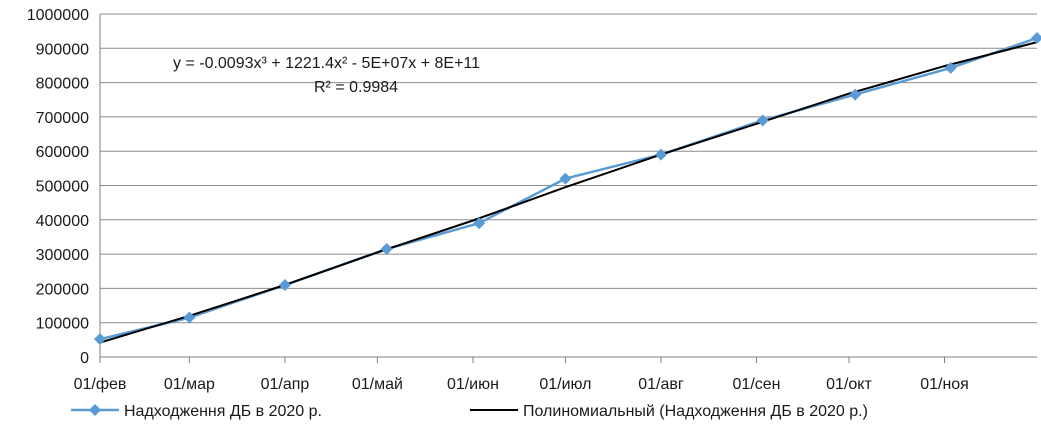 This screenshot has width=1041, height=426. Describe the element at coordinates (62, 187) in the screenshot. I see `y-tick-label: 500000` at that location.